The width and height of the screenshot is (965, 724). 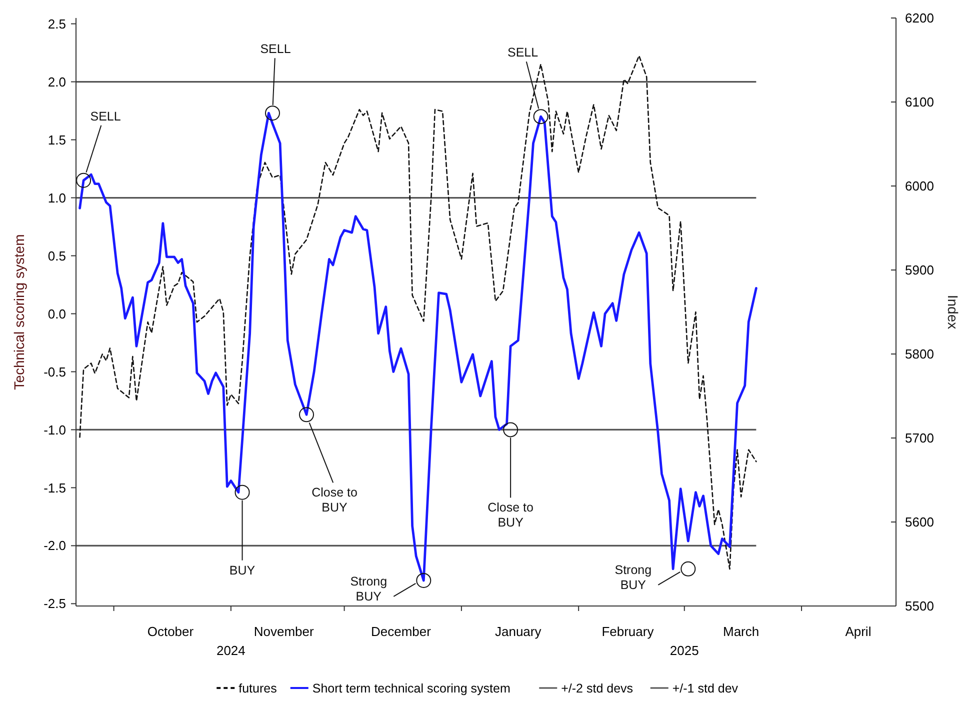 I want to click on y2-tick-label: 5500, so click(x=919, y=606).